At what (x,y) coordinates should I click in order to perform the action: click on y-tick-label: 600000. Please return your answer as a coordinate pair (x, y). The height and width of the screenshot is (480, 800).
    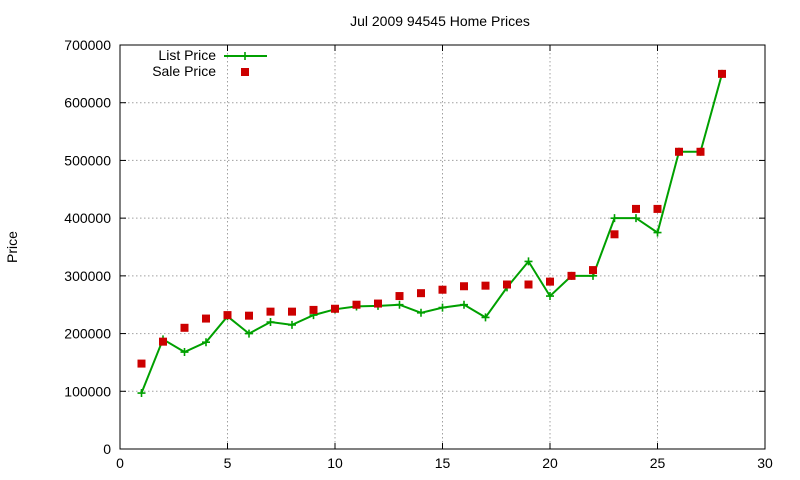
    Looking at the image, I should click on (87, 103).